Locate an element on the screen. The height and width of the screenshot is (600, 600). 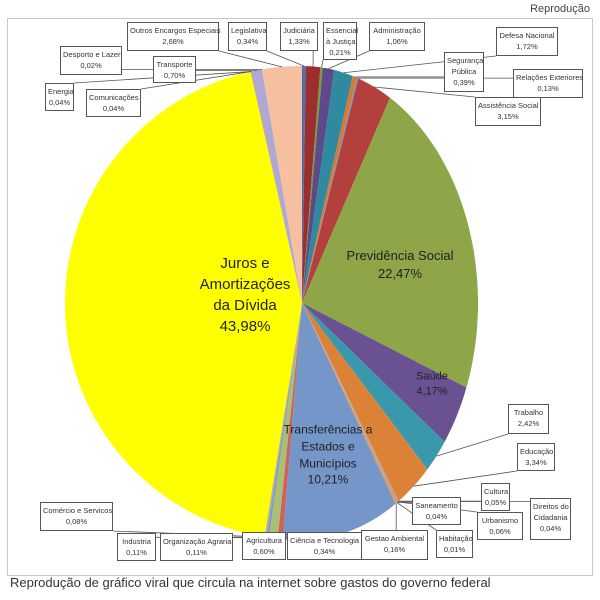
callout-text: Essencial is located at coordinates (342, 30).